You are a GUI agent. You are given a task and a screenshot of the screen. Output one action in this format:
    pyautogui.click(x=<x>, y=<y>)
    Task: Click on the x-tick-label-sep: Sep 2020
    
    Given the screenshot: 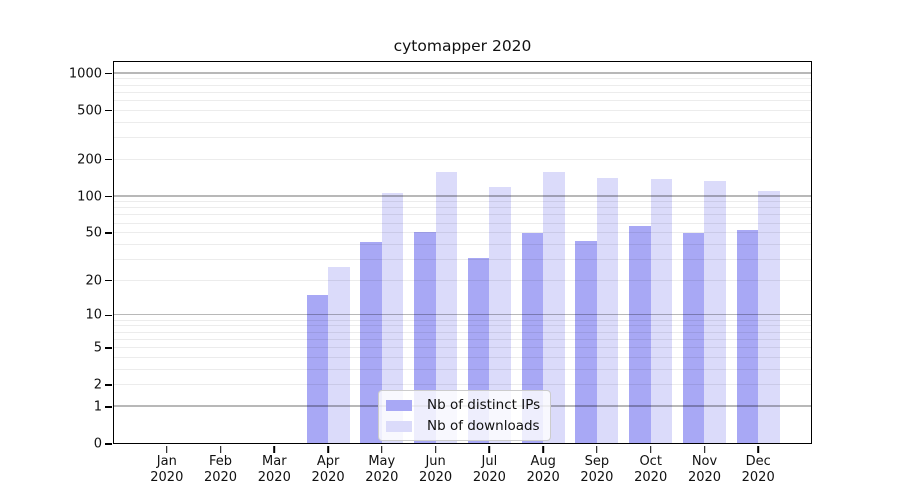 What is the action you would take?
    pyautogui.click(x=597, y=470)
    